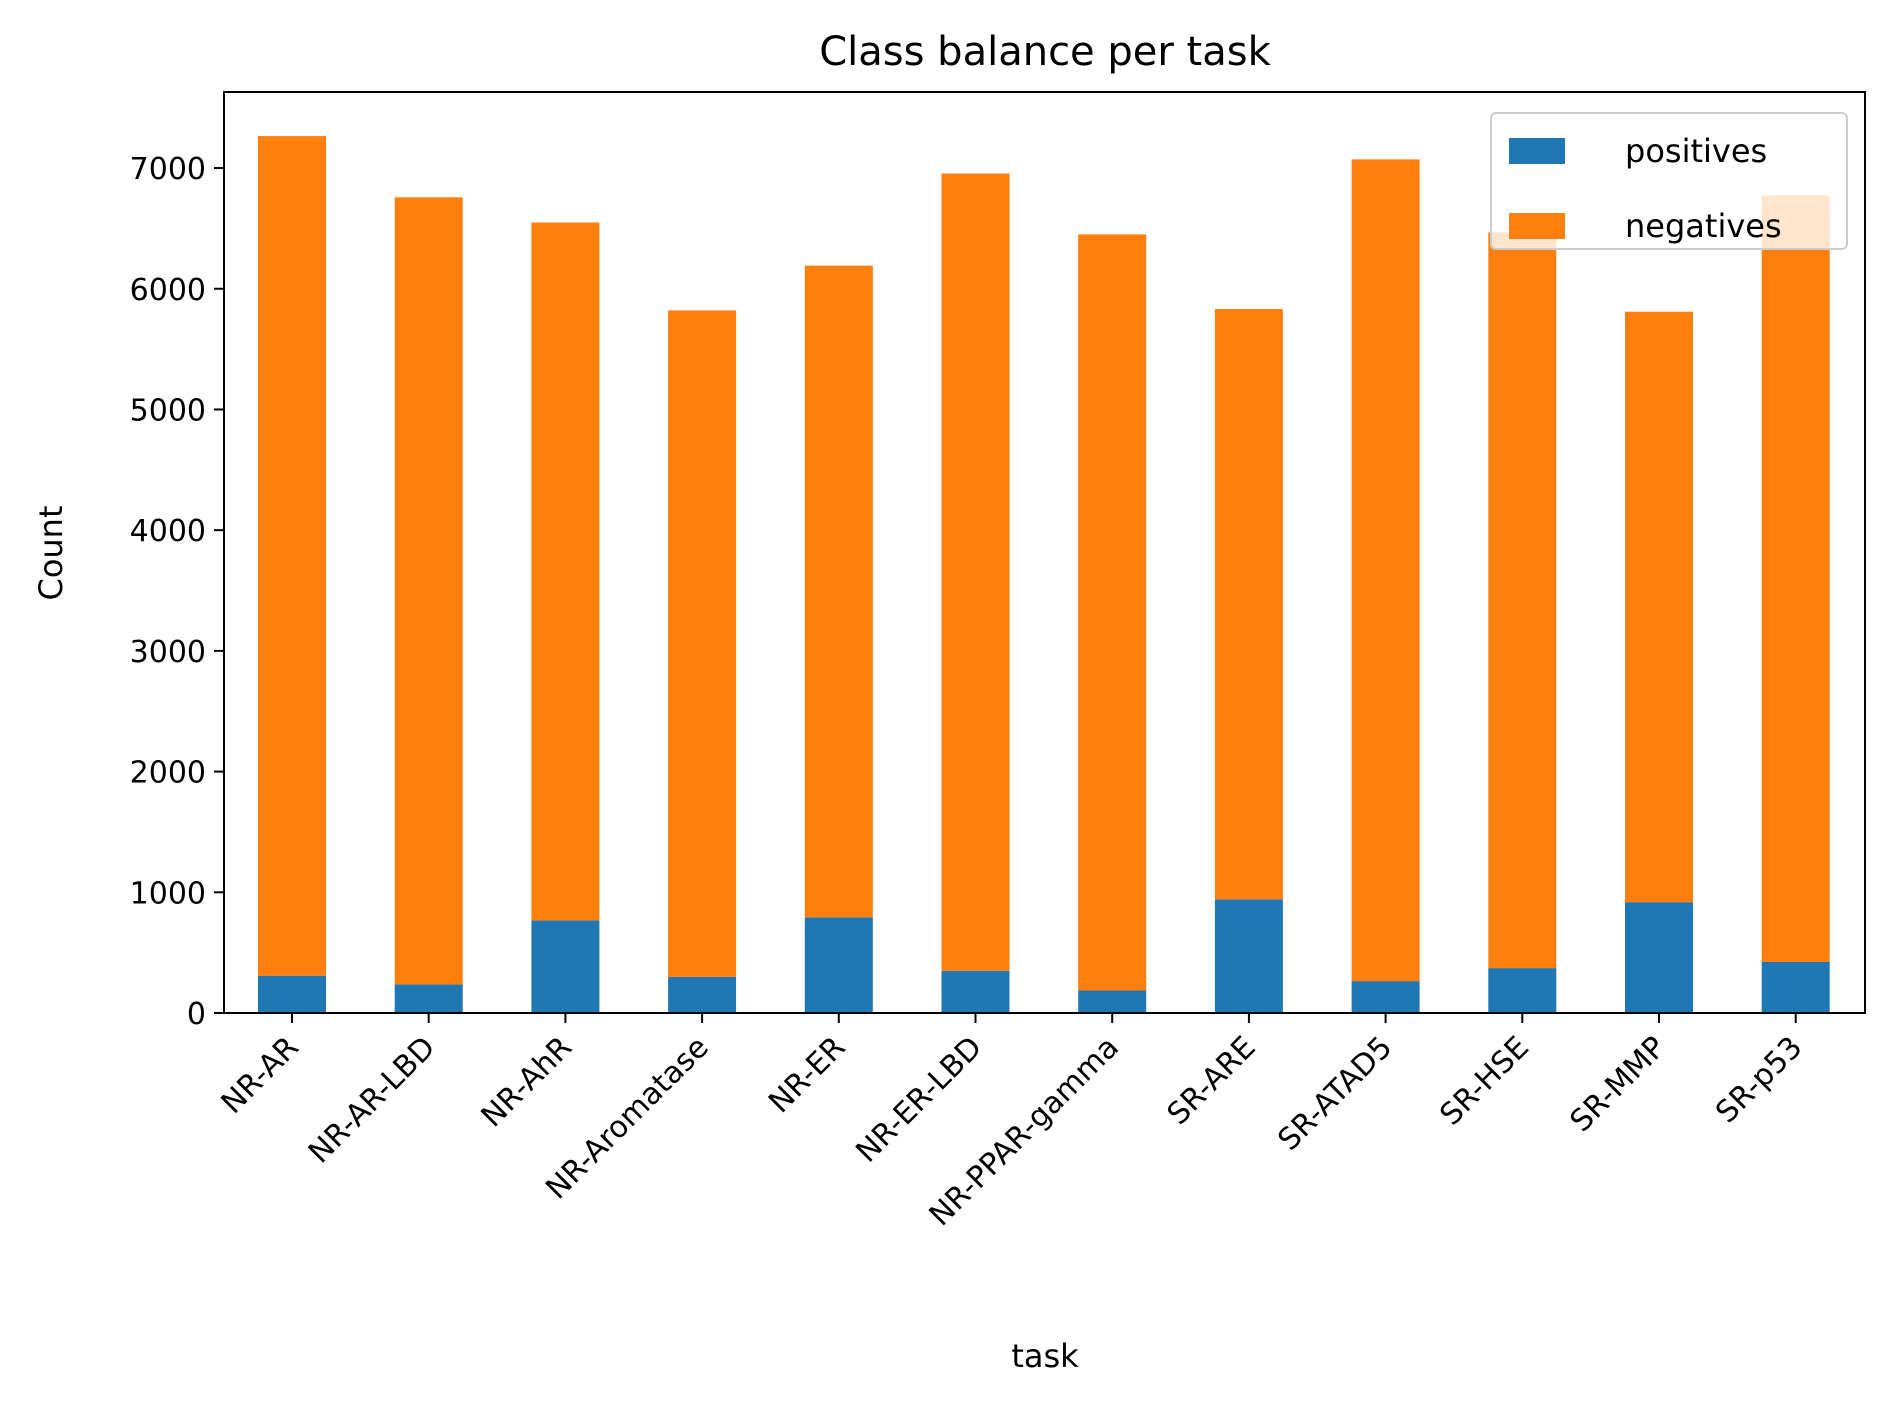 This screenshot has width=1890, height=1405. Describe the element at coordinates (919, 1100) in the screenshot. I see `x-tick-label-5: NR-ER-LBD` at that location.